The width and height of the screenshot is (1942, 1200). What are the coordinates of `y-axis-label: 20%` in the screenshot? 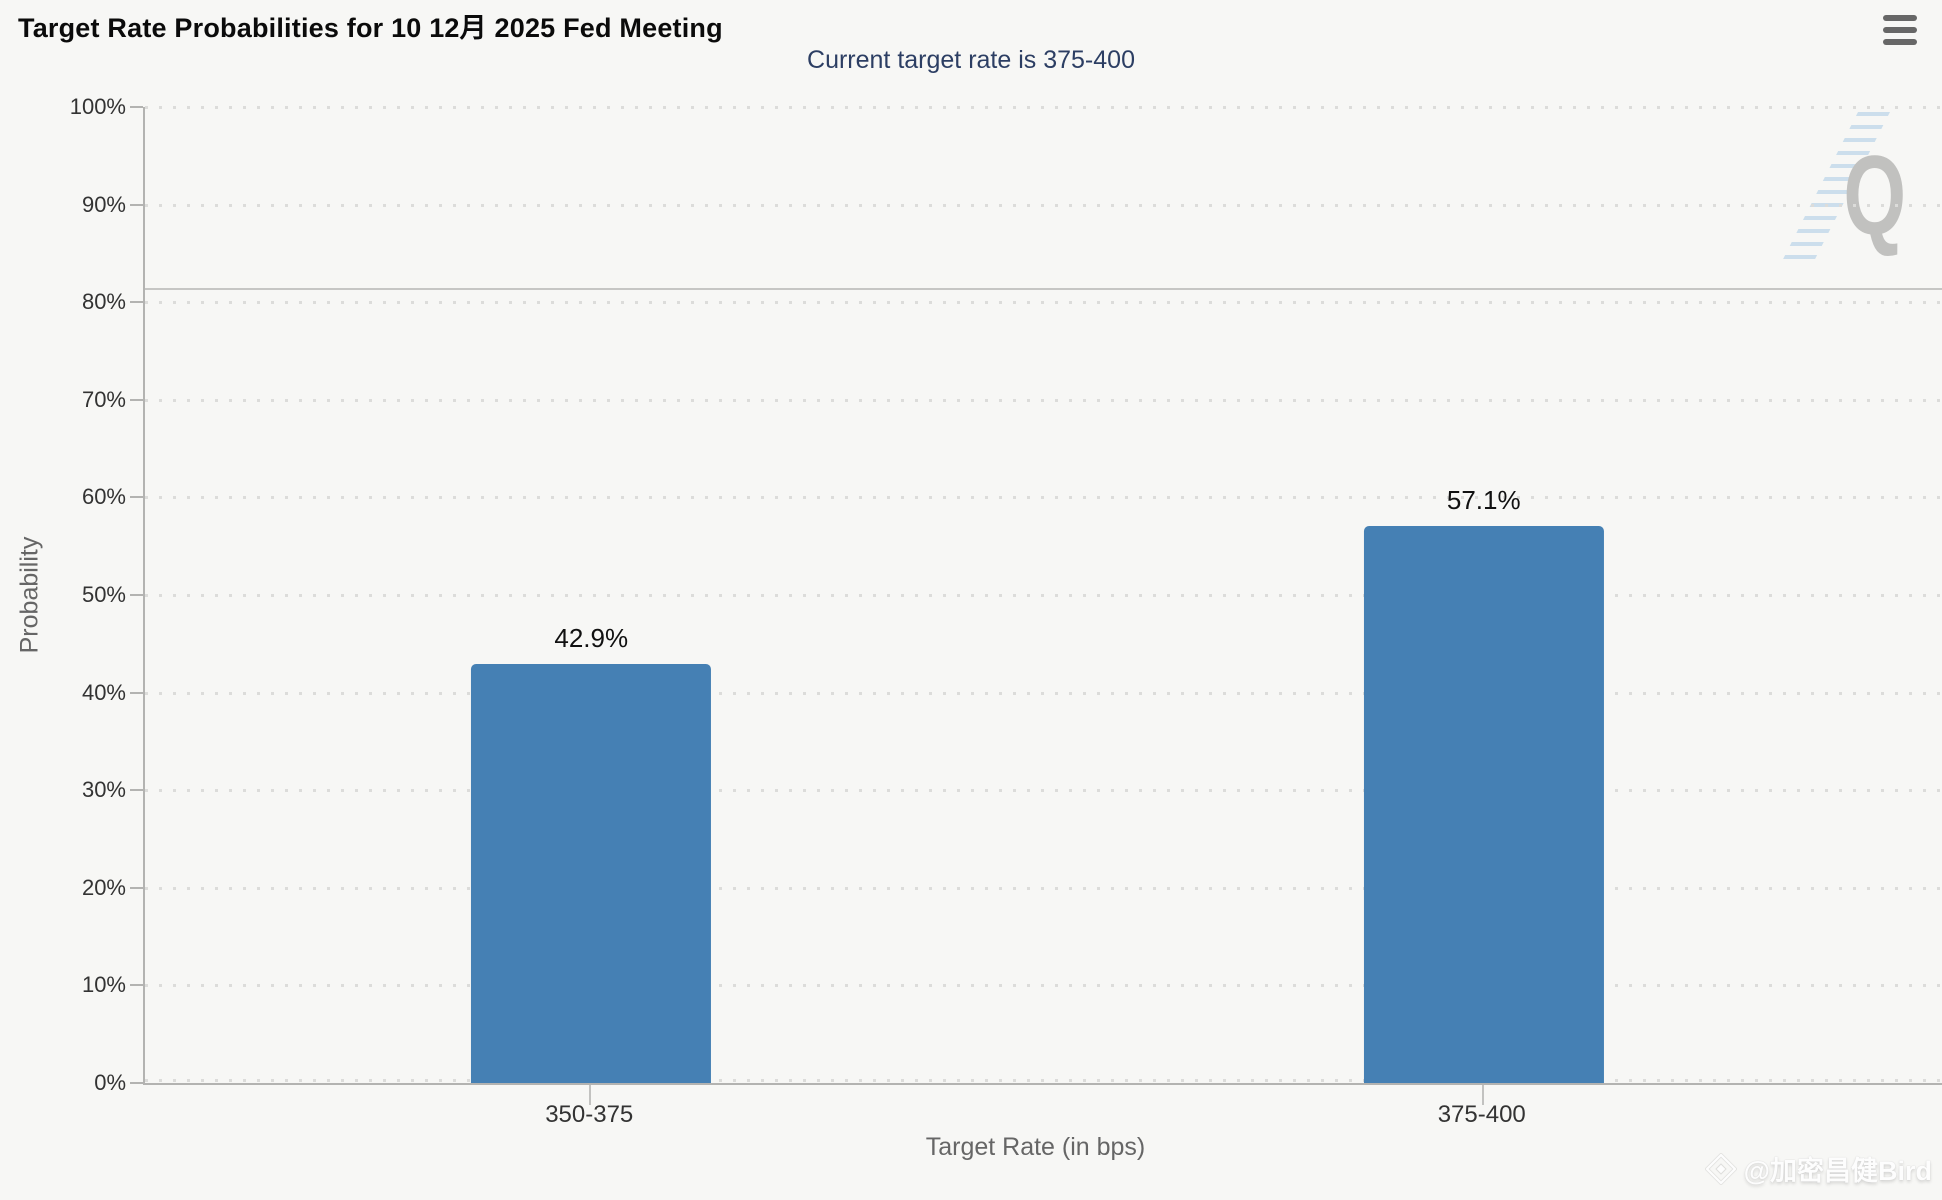 It's located at (103, 887).